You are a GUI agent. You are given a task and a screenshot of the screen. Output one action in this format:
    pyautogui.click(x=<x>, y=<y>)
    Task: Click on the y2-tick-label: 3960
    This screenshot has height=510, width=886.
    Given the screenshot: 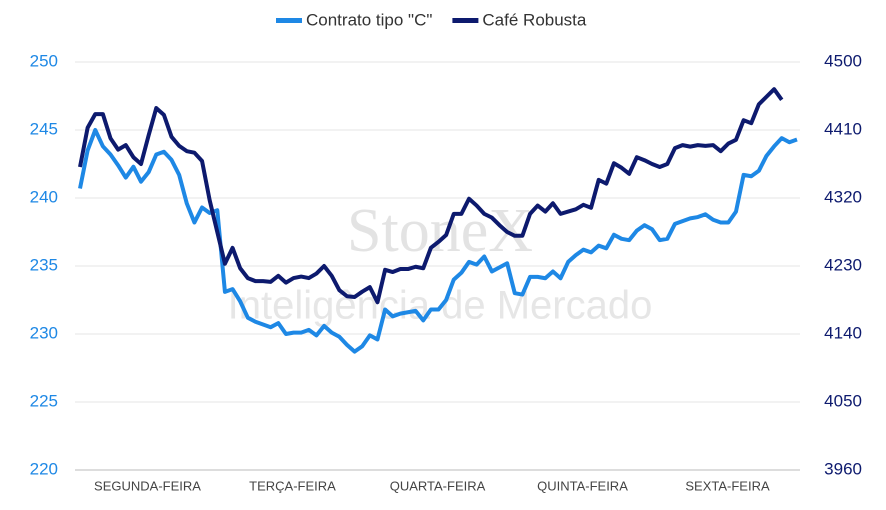 What is the action you would take?
    pyautogui.click(x=843, y=468)
    